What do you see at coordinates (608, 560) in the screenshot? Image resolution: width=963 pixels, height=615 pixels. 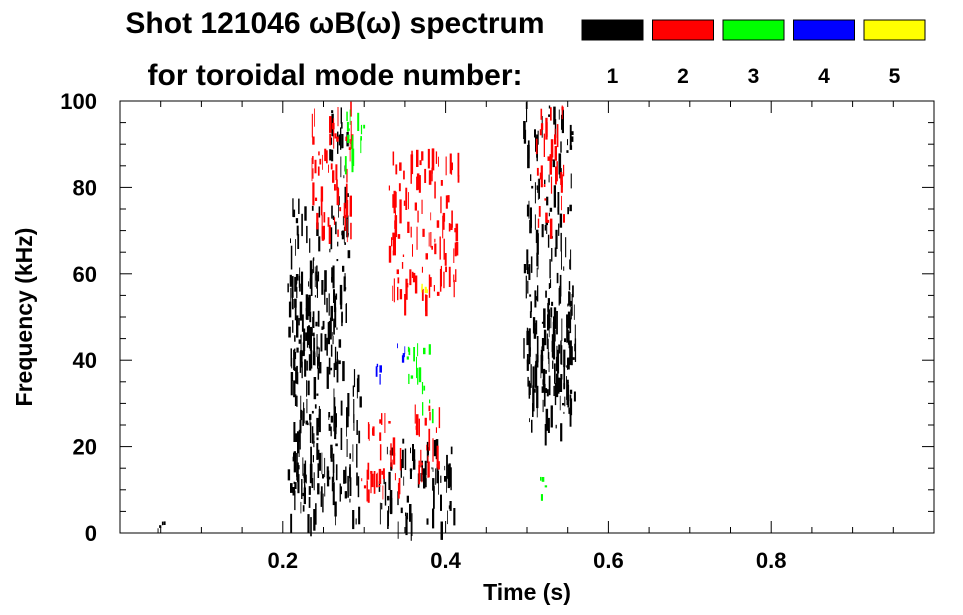 I see `x-tick-label: 0.6` at bounding box center [608, 560].